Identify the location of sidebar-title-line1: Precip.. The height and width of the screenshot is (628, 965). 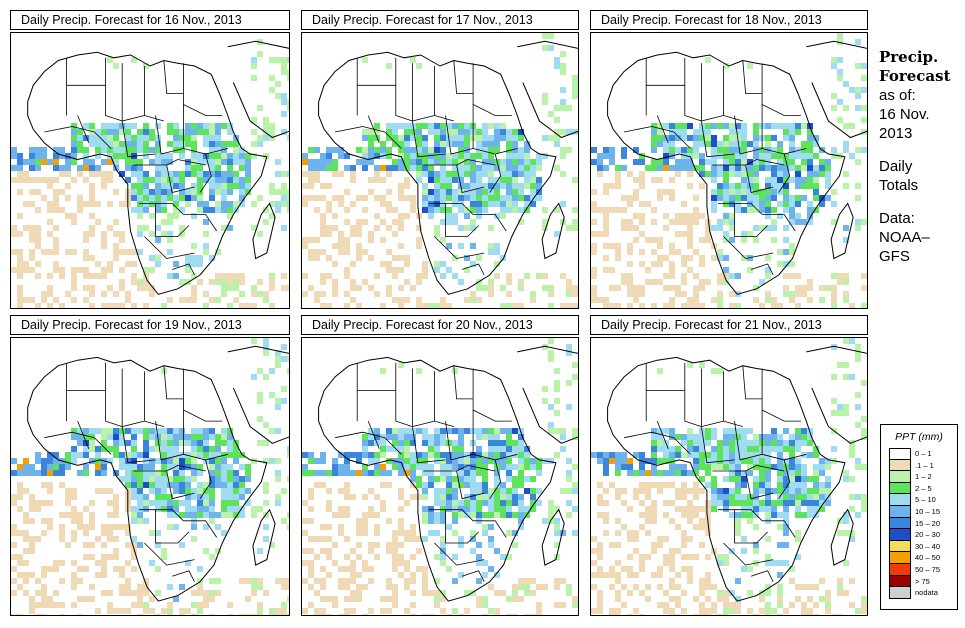
(909, 57).